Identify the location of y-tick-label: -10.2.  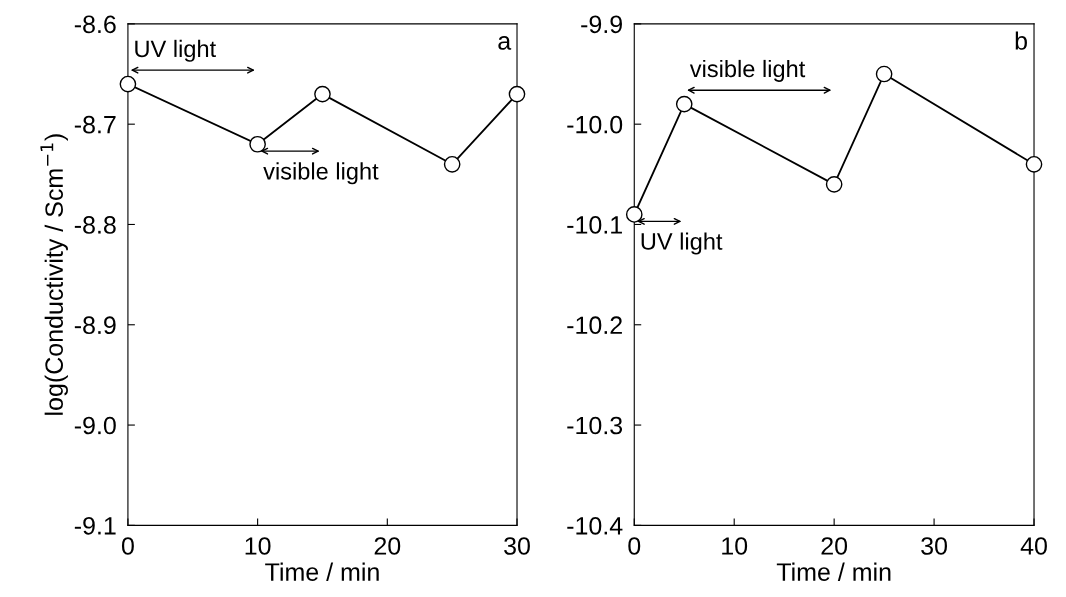
(594, 325).